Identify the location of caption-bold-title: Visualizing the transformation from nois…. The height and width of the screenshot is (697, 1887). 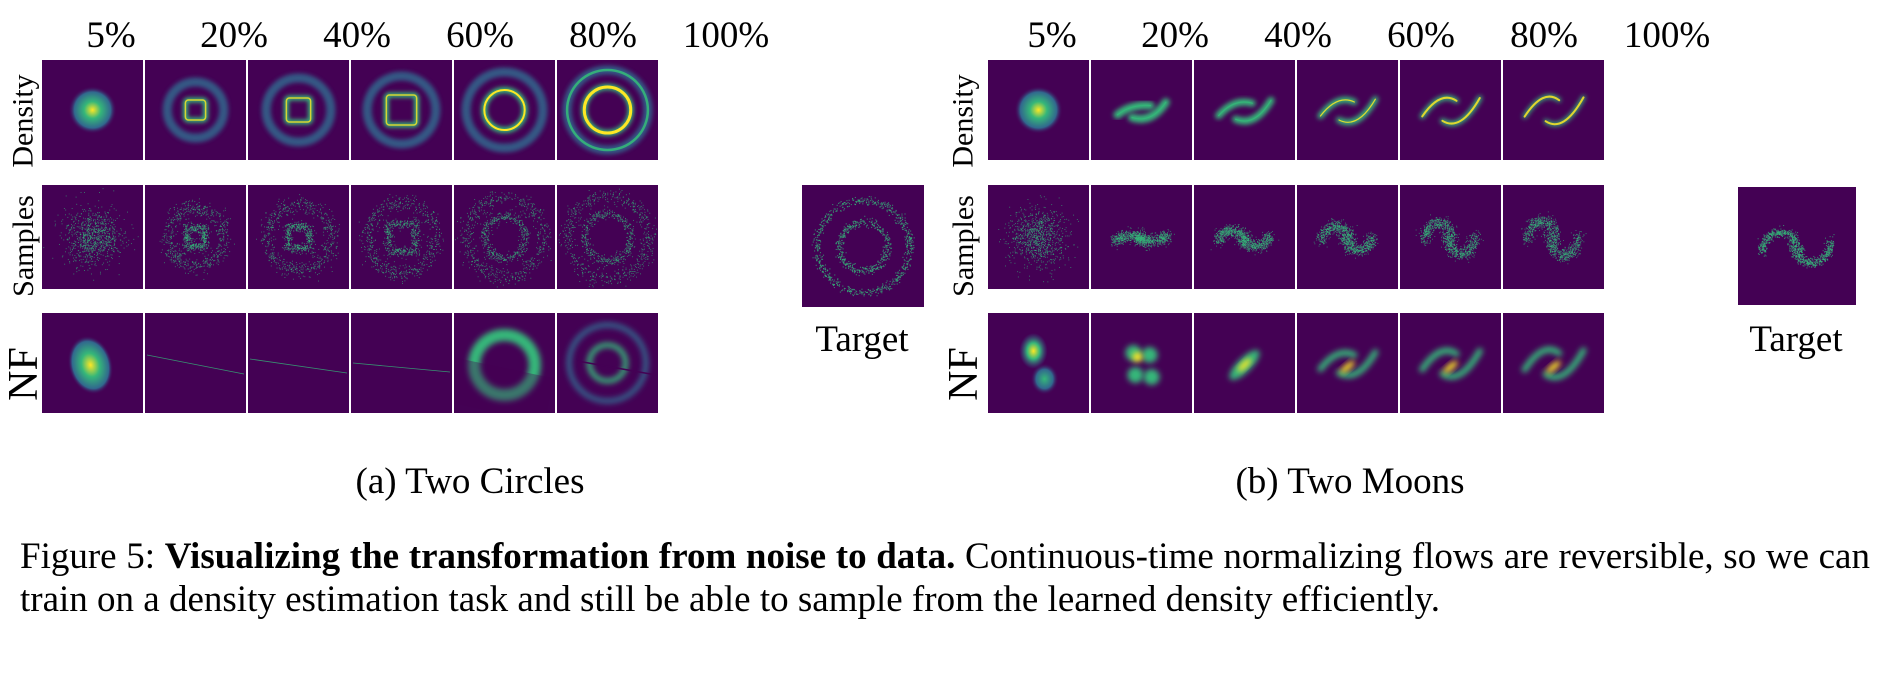
(560, 556).